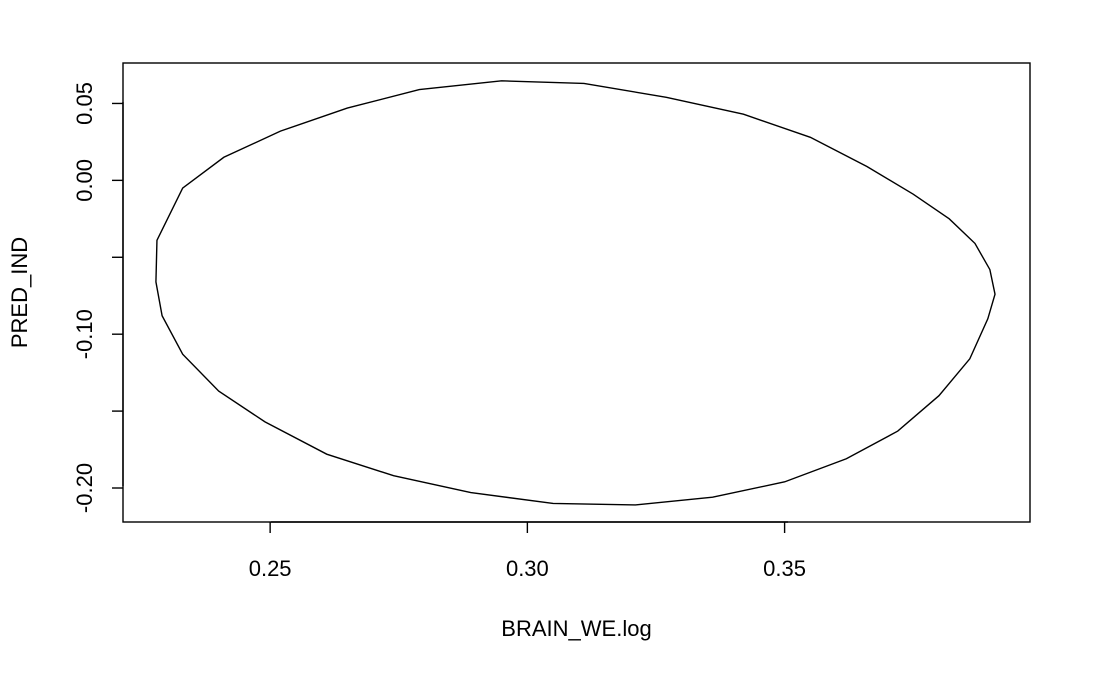 The image size is (1093, 675). I want to click on x-tick-label: 0.35, so click(784, 568).